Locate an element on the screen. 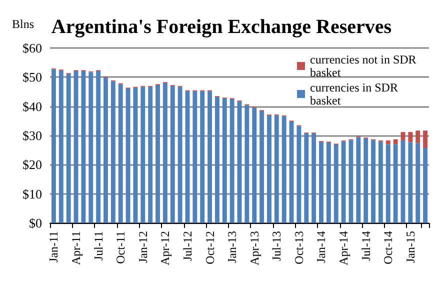  chart-title: Argentina's Foreign Exchange Reserves is located at coordinates (221, 27).